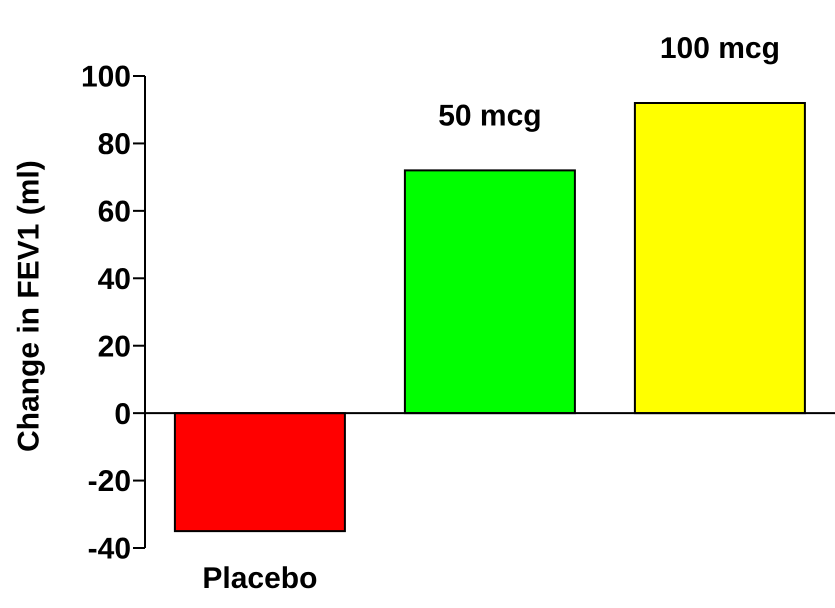 The width and height of the screenshot is (835, 608). Describe the element at coordinates (105, 77) in the screenshot. I see `y-tick-label: 100` at that location.